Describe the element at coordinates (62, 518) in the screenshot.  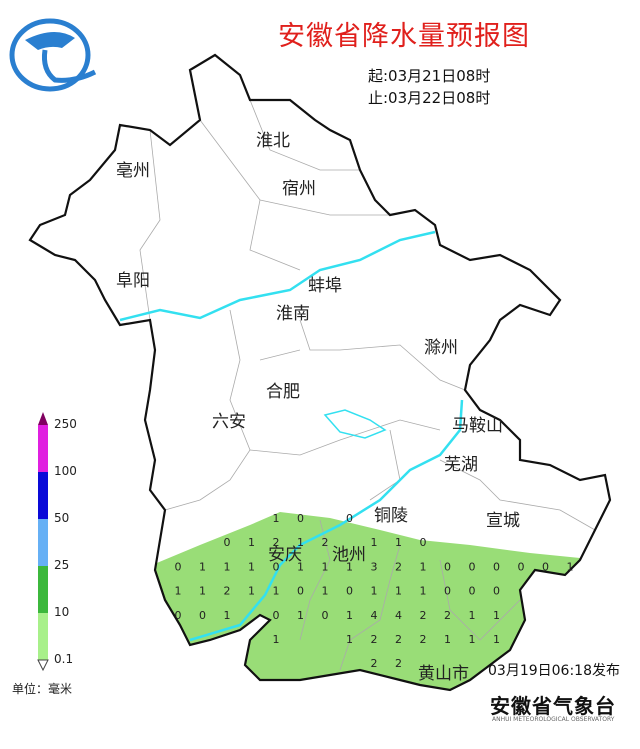
I see `legend-tick-label: 50` at that location.